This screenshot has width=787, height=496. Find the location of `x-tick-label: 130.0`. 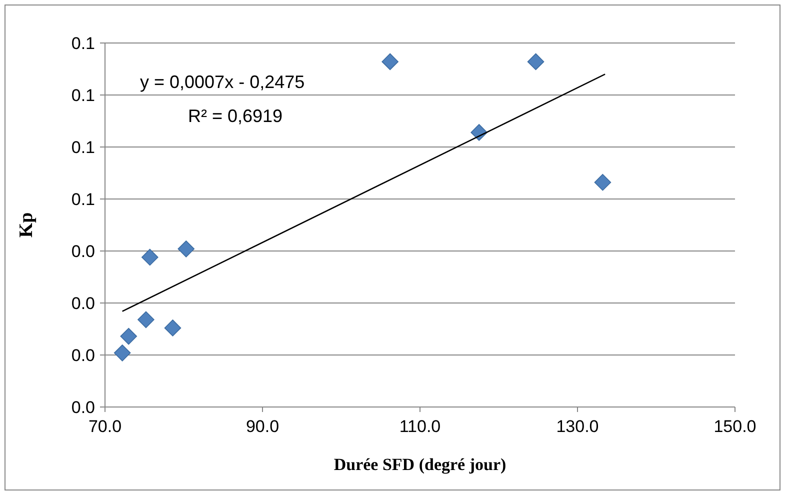

x-tick-label: 130.0 is located at coordinates (577, 426).